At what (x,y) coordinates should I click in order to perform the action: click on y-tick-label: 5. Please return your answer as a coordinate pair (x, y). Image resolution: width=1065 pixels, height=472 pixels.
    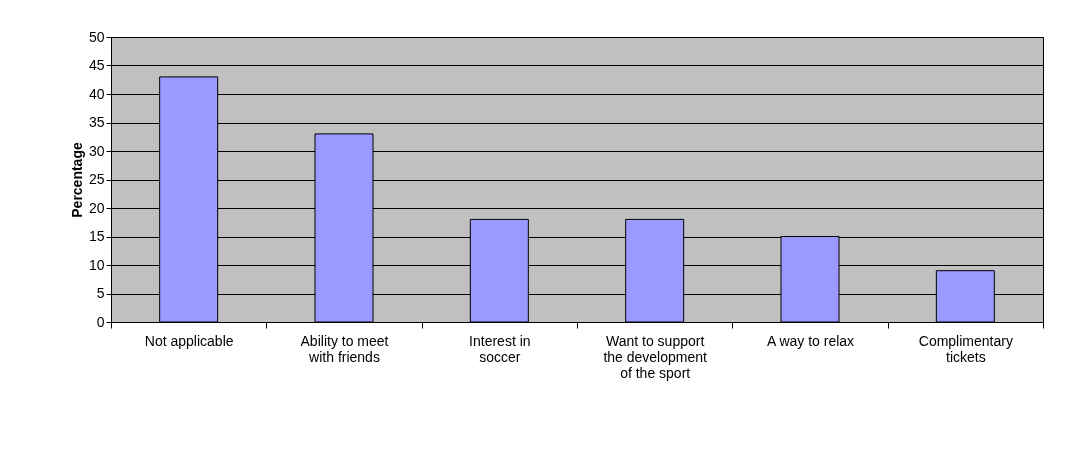
    Looking at the image, I should click on (100, 293).